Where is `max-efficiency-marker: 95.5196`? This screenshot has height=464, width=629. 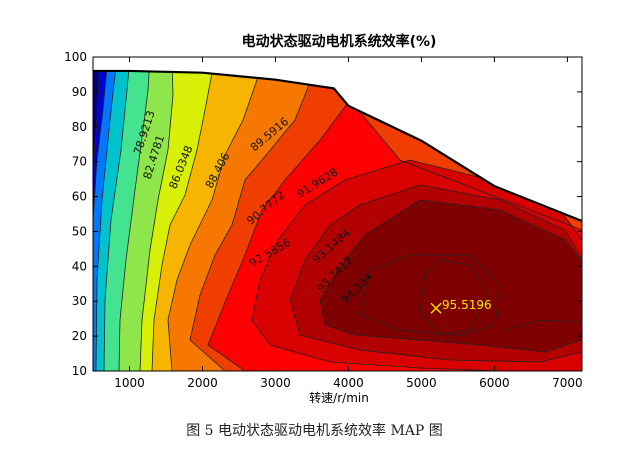
max-efficiency-marker: 95.5196 is located at coordinates (461, 306).